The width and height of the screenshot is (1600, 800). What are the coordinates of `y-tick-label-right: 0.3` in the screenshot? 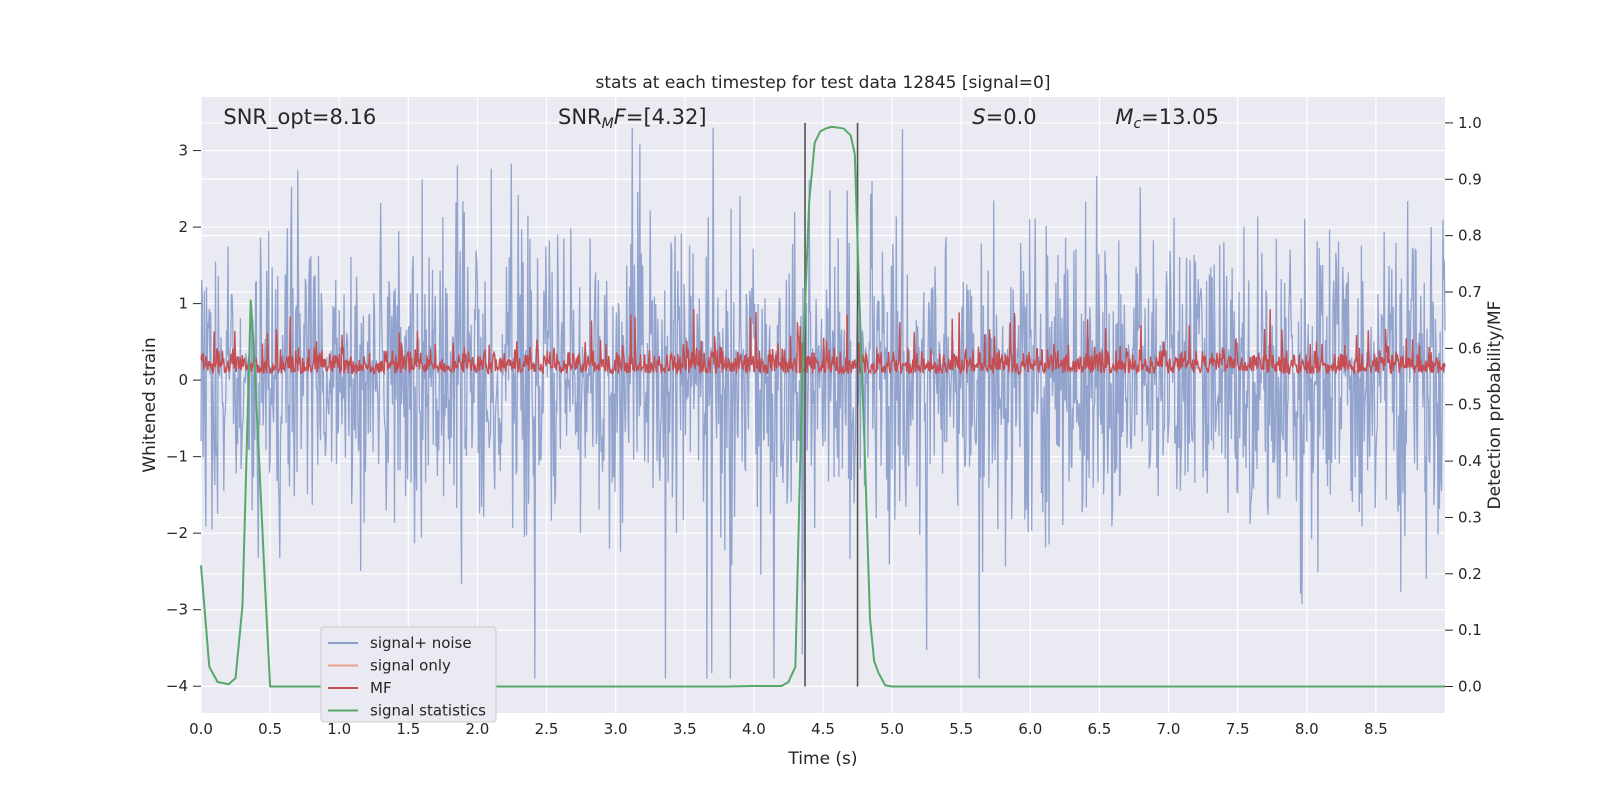 It's located at (1470, 517).